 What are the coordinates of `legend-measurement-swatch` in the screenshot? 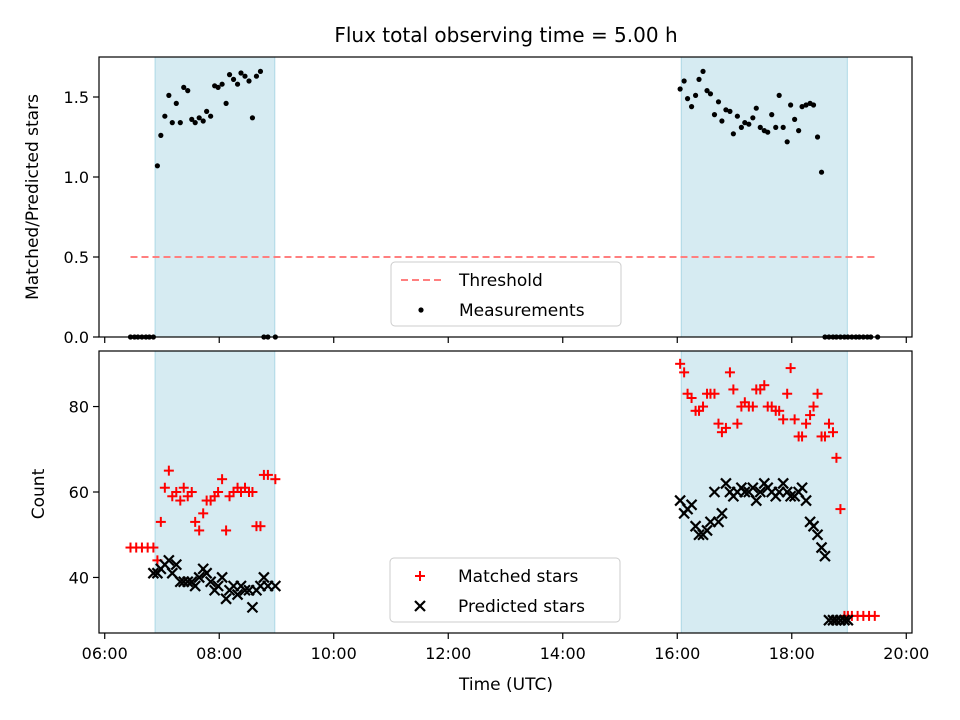 It's located at (421, 310).